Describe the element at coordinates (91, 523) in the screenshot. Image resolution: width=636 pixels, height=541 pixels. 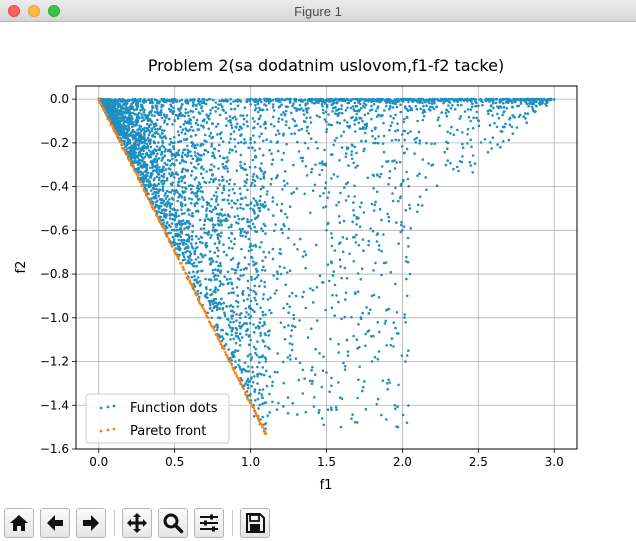
I see `forward-button` at that location.